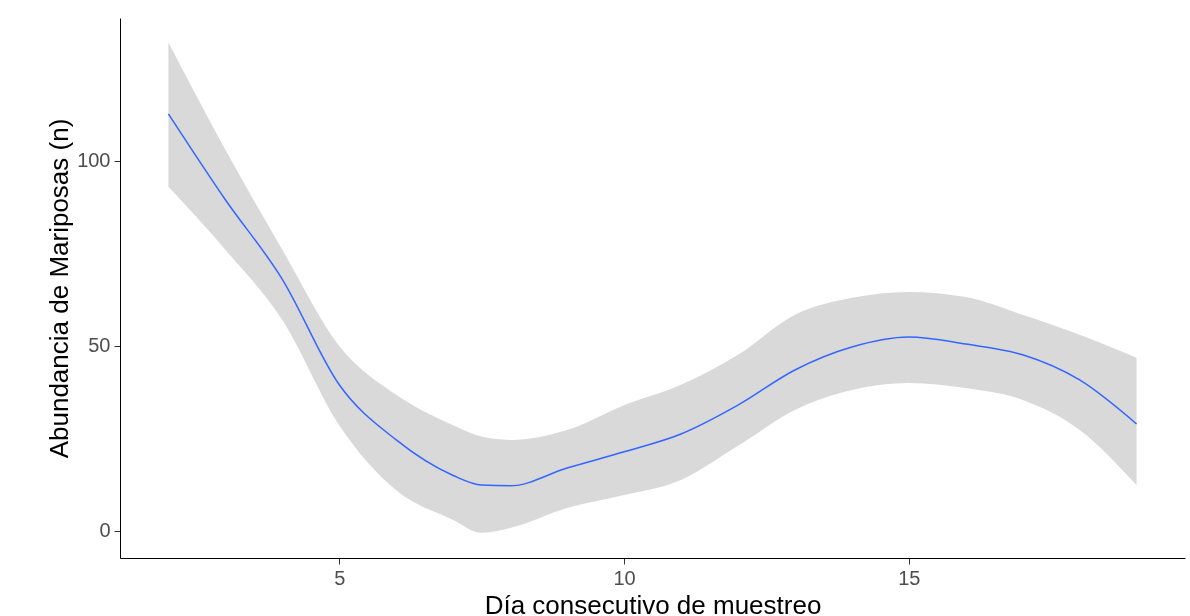  Describe the element at coordinates (59, 288) in the screenshot. I see `y-axis-title: Abundancia de Mariposas (n)` at that location.